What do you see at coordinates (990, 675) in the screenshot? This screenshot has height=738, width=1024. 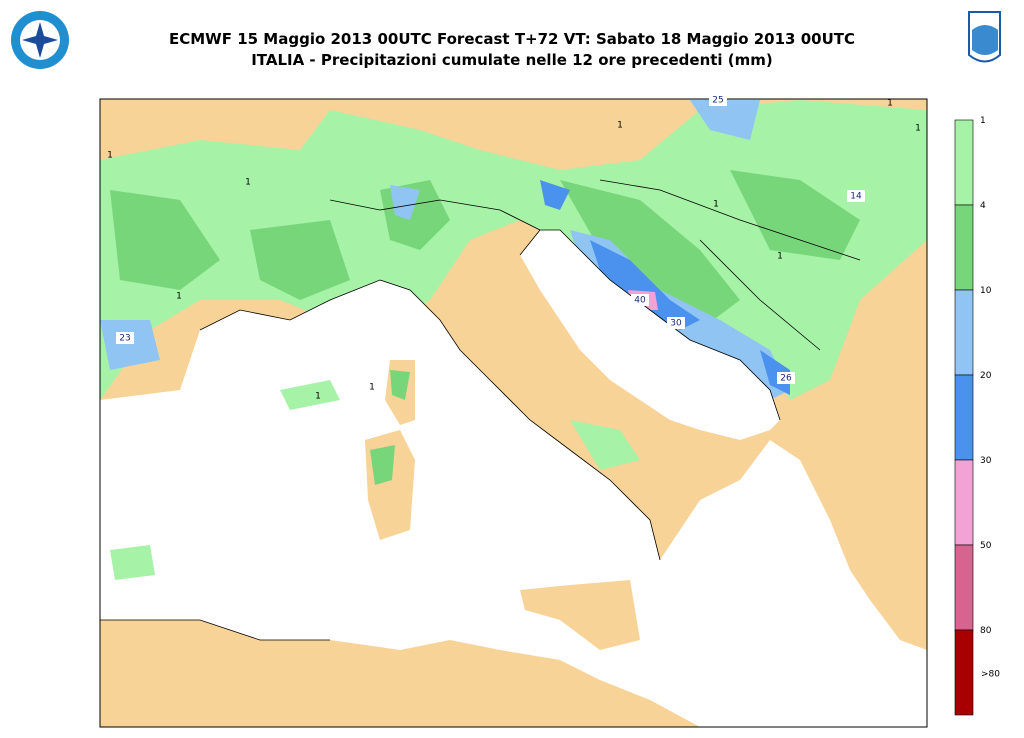 I see `colorbar-label: >80` at bounding box center [990, 675].